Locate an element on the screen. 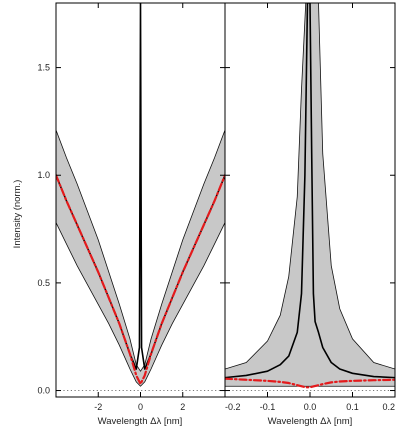  left-x-axis-title: Wavelength Δλ [nm] is located at coordinates (140, 421).